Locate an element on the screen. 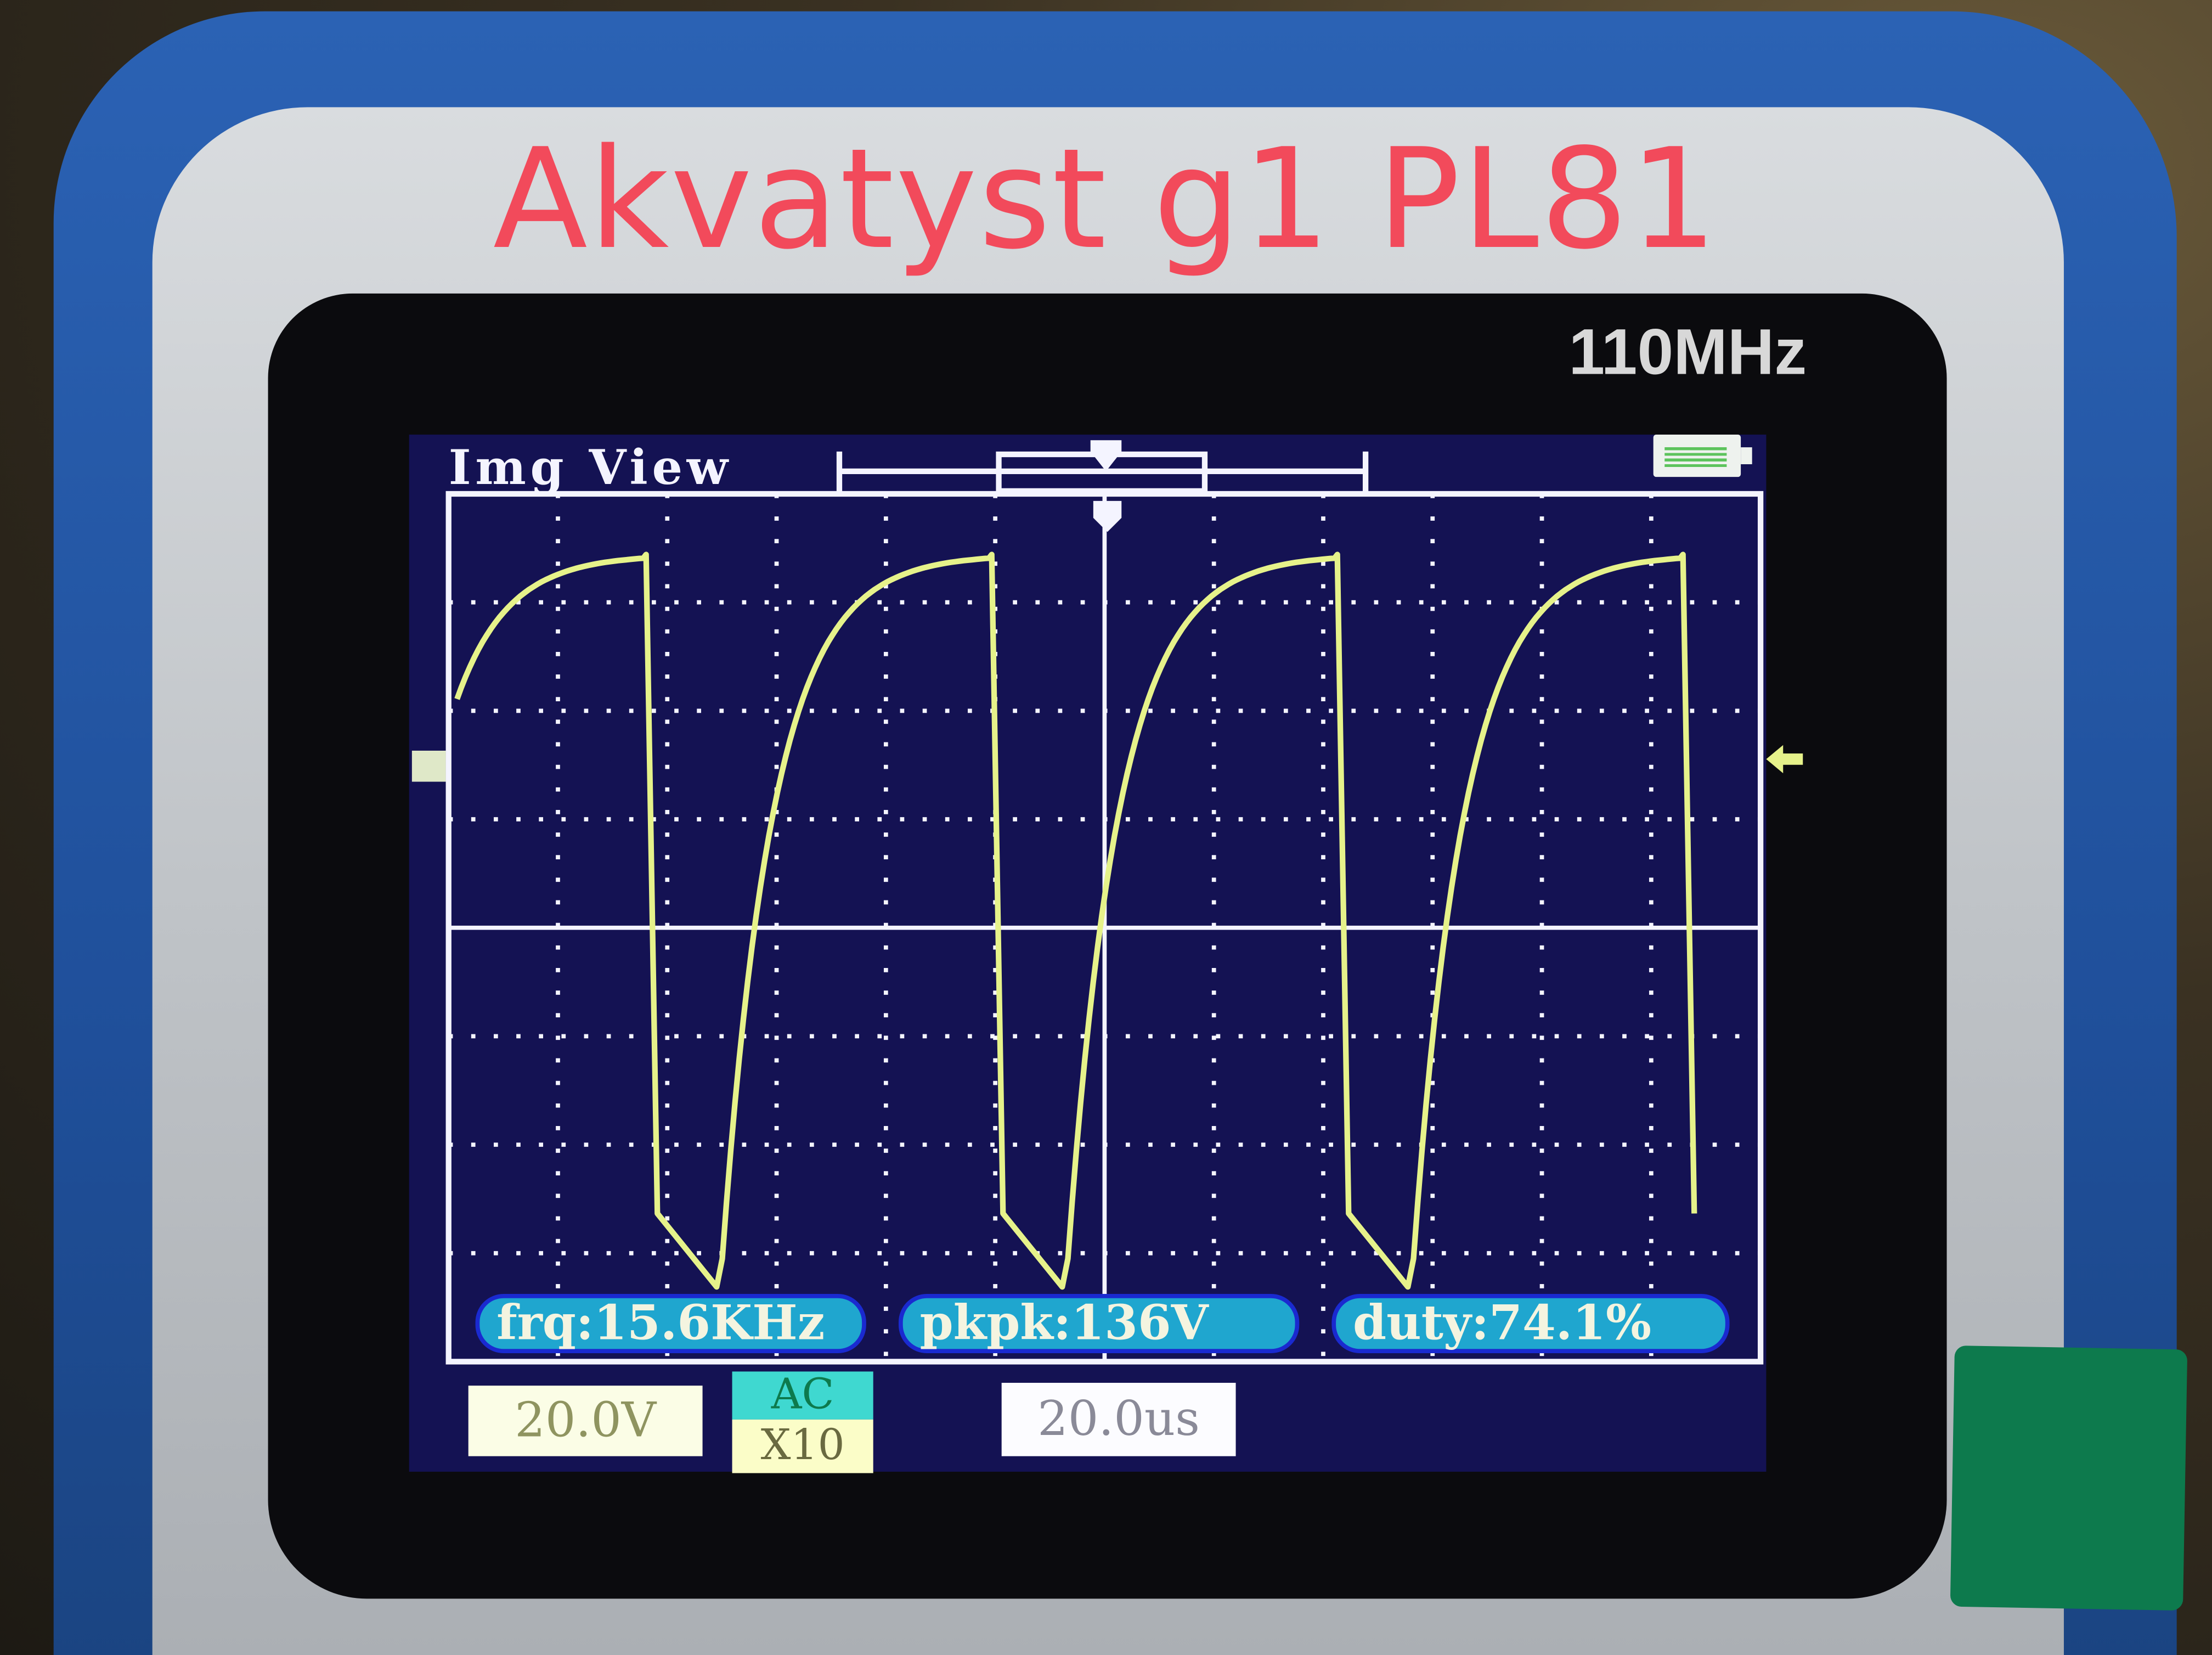  probe-attenuation: X10 is located at coordinates (802, 1446).